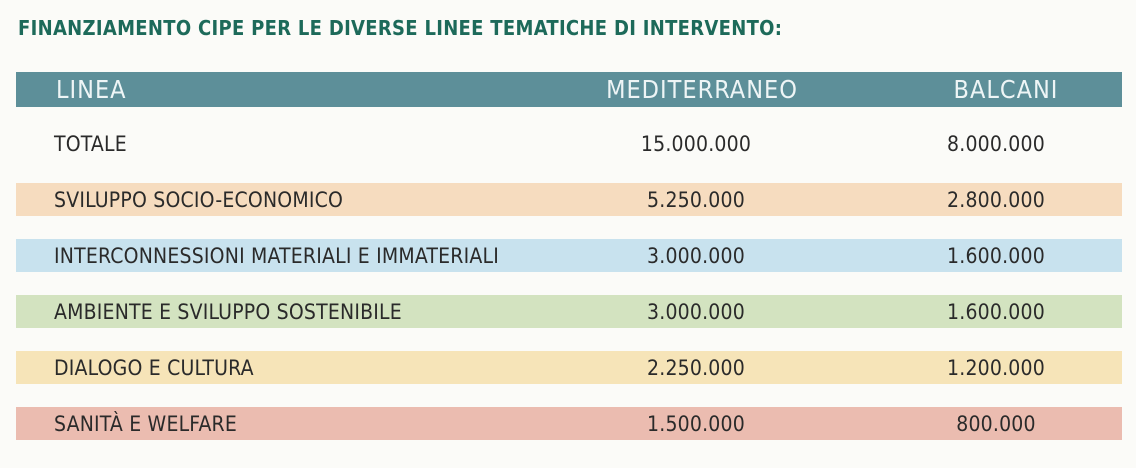 This screenshot has width=1136, height=468. I want to click on cell-balcani: 1.200.000, so click(996, 367).